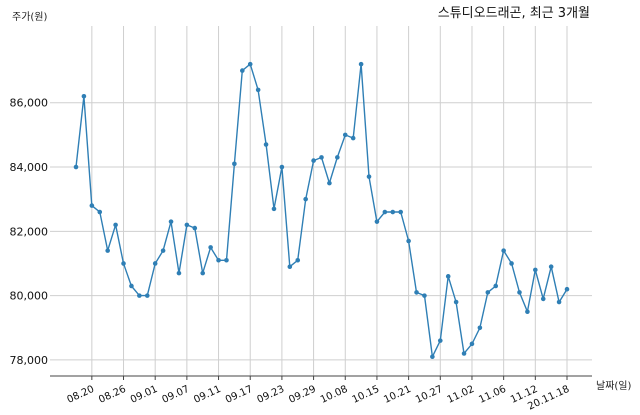 The width and height of the screenshot is (640, 415). What do you see at coordinates (144, 395) in the screenshot?
I see `x-tick-label: 09.01` at bounding box center [144, 395].